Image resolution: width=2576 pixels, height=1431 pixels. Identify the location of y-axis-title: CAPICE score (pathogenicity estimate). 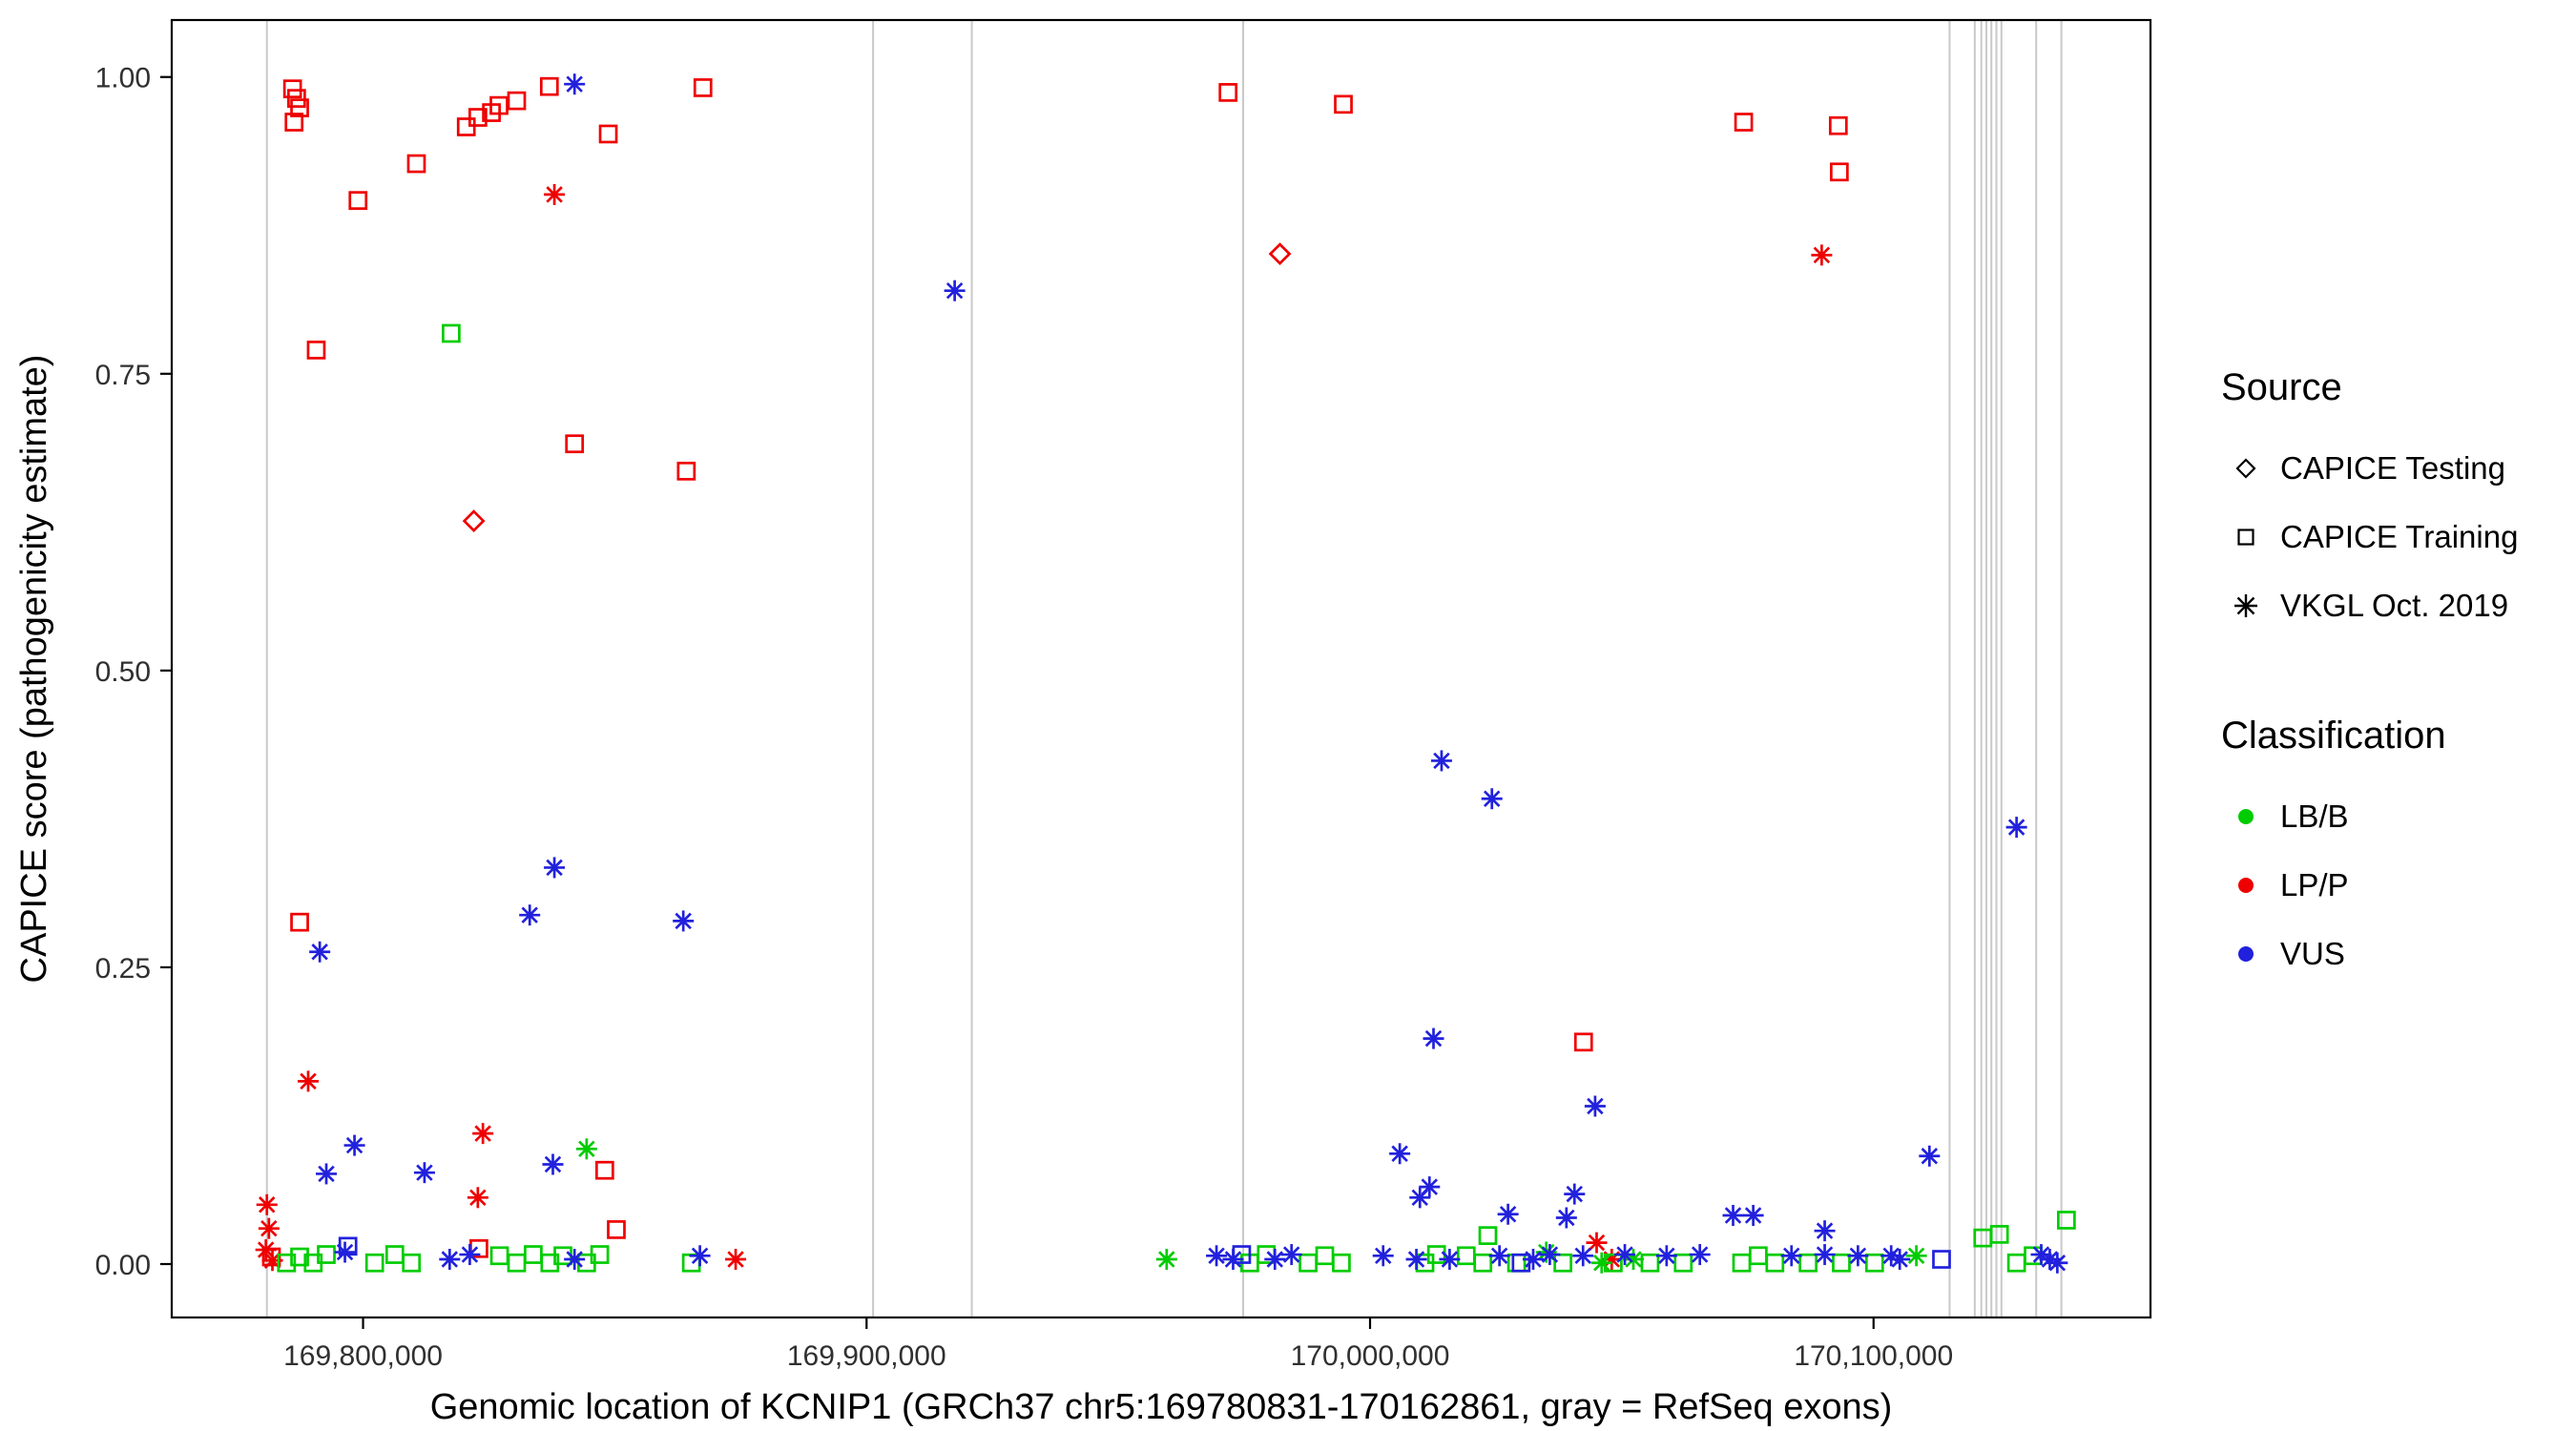
(34, 669).